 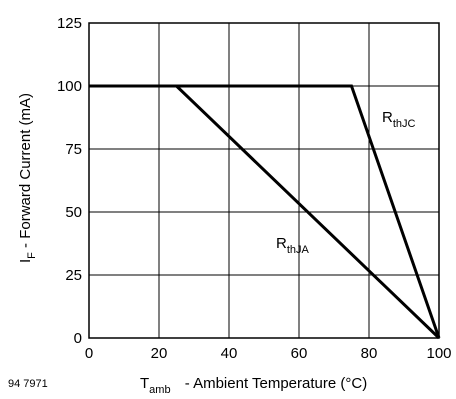 What do you see at coordinates (73, 149) in the screenshot?
I see `y-tick-label-75: 75` at bounding box center [73, 149].